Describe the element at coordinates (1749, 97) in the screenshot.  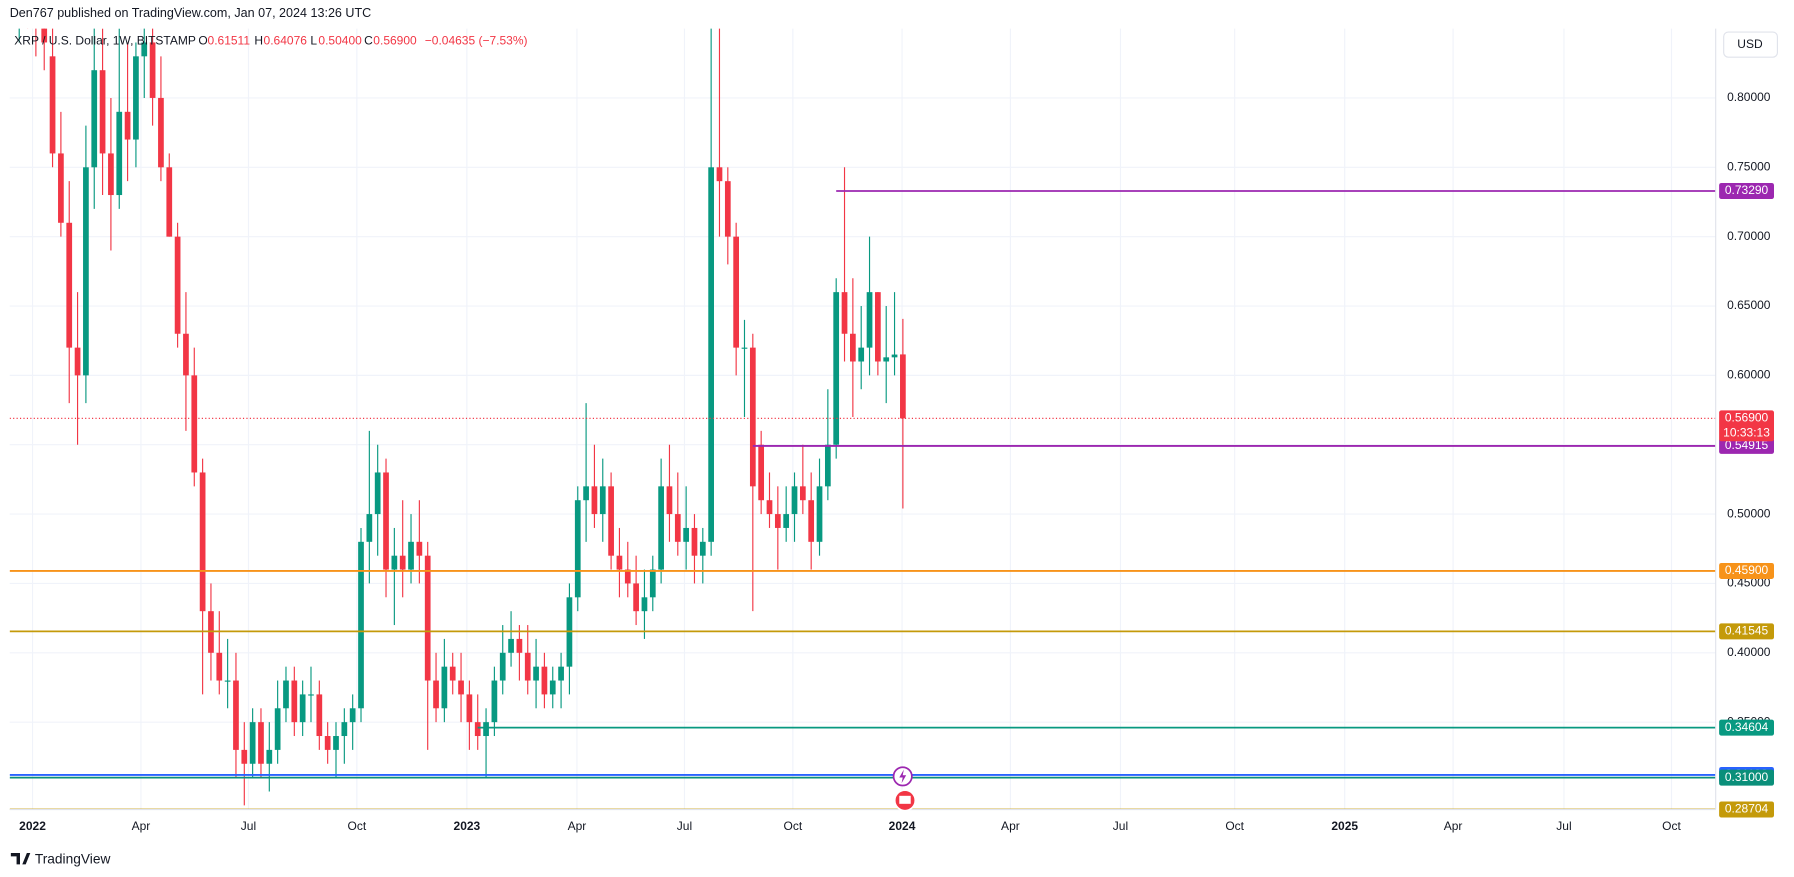
I see `y-tick-label: 0.80000` at that location.